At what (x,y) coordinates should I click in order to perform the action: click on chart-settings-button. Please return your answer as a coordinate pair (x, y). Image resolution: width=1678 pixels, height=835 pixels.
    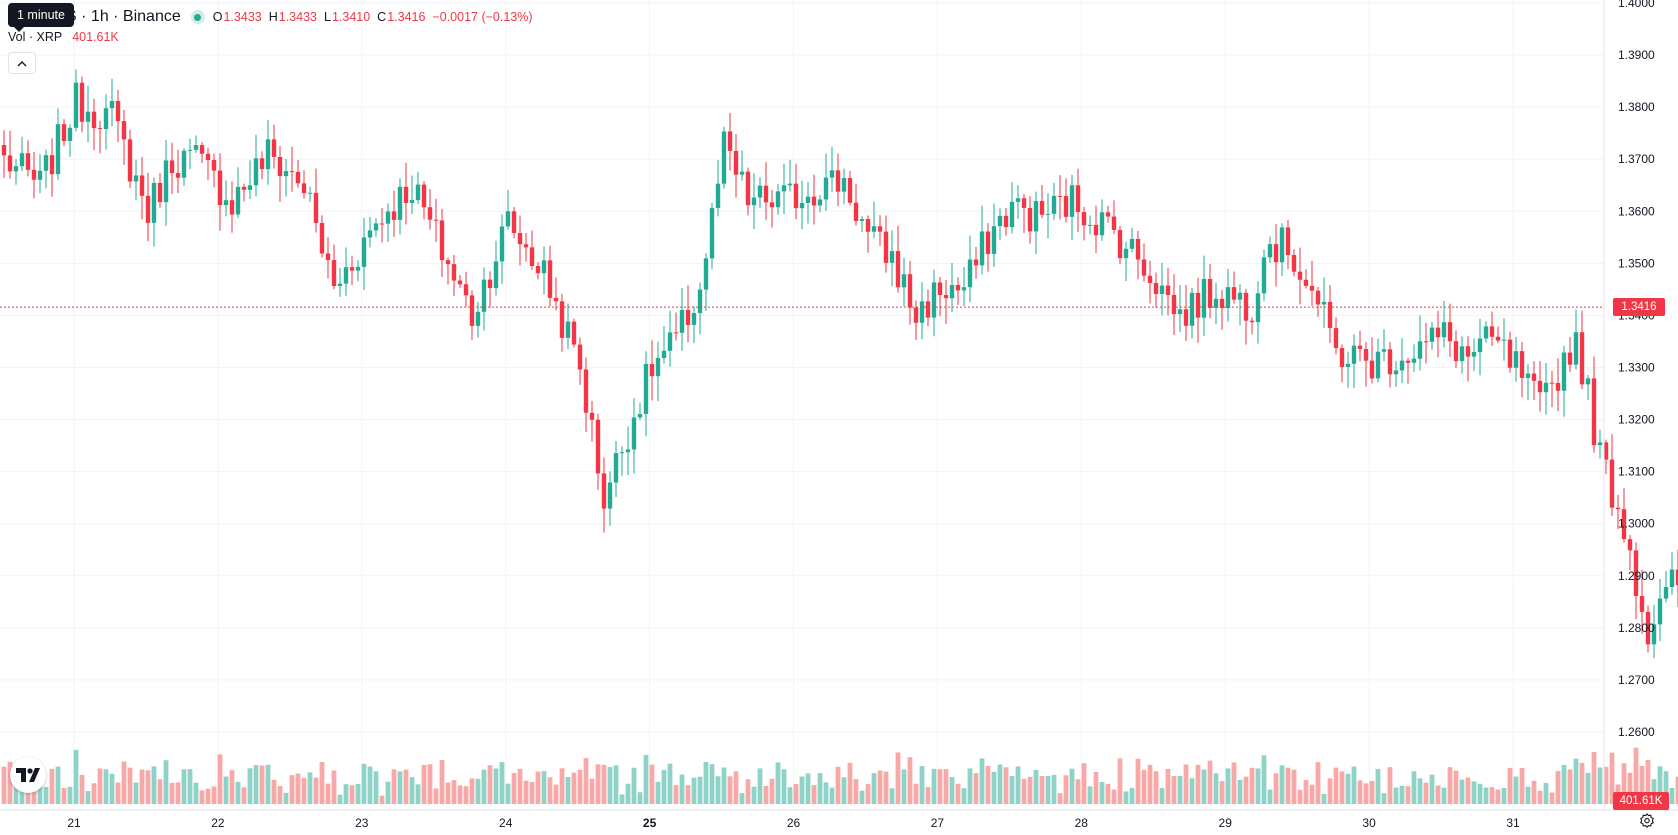
    Looking at the image, I should click on (1647, 821).